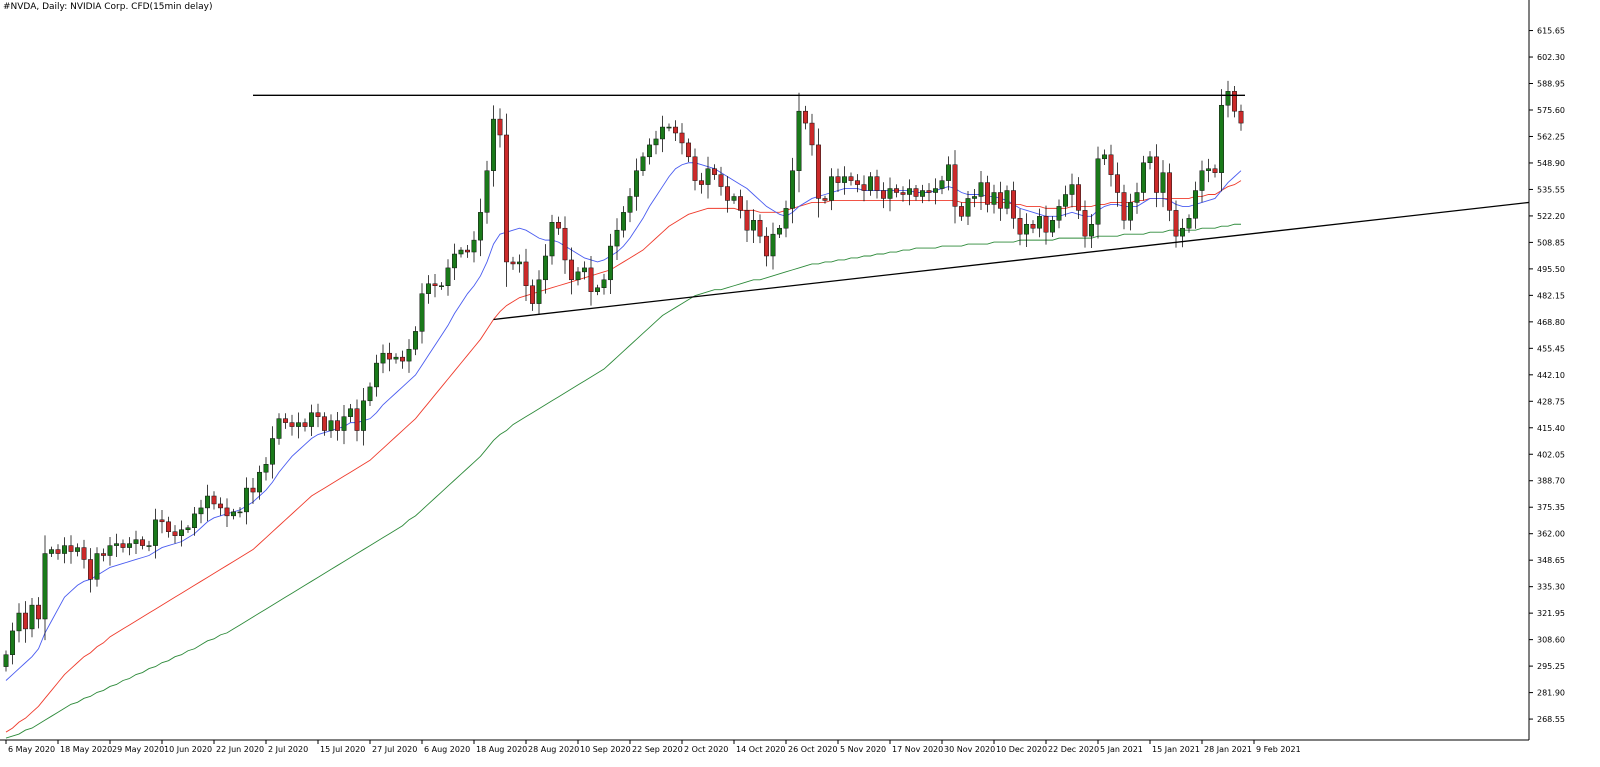  What do you see at coordinates (188, 749) in the screenshot?
I see `x-tick-label: 10 Jun 2020` at bounding box center [188, 749].